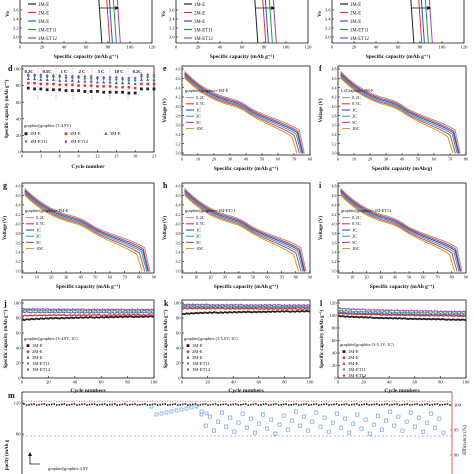 This screenshot has width=474, height=474. What do you see at coordinates (178, 261) in the screenshot?
I see `y-tick-label: 3.2` at bounding box center [178, 261].